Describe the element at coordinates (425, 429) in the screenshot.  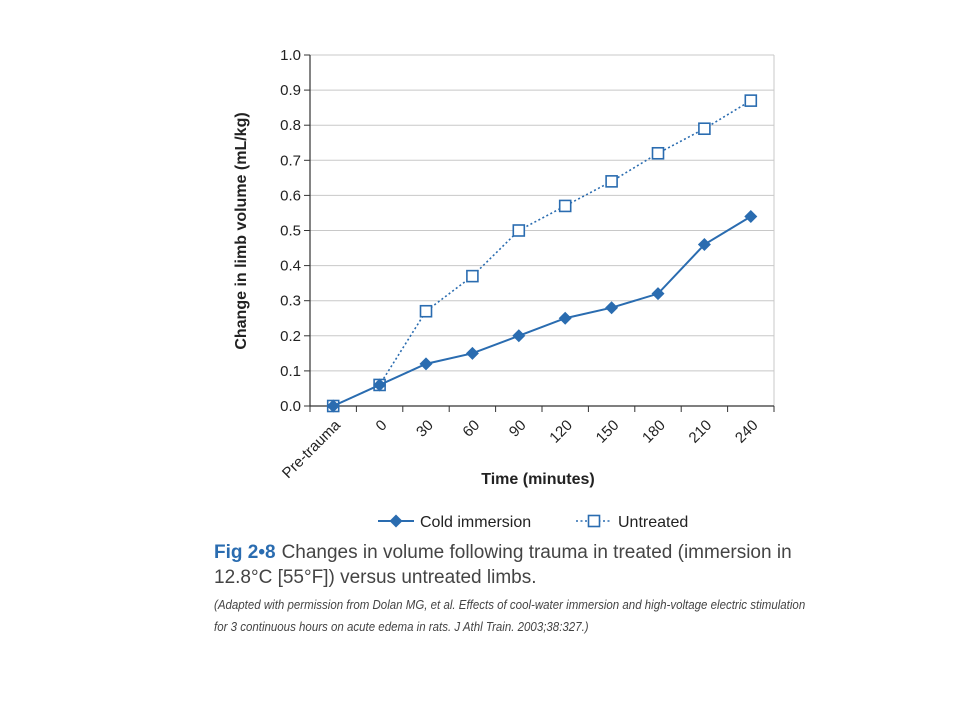
I see `x-tick-label: 30` at that location.